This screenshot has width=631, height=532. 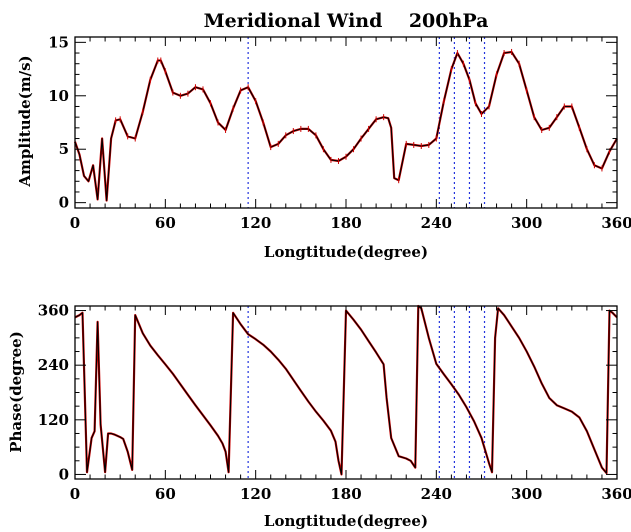 What do you see at coordinates (75, 494) in the screenshot?
I see `phase-x-tick-label: 0` at bounding box center [75, 494].